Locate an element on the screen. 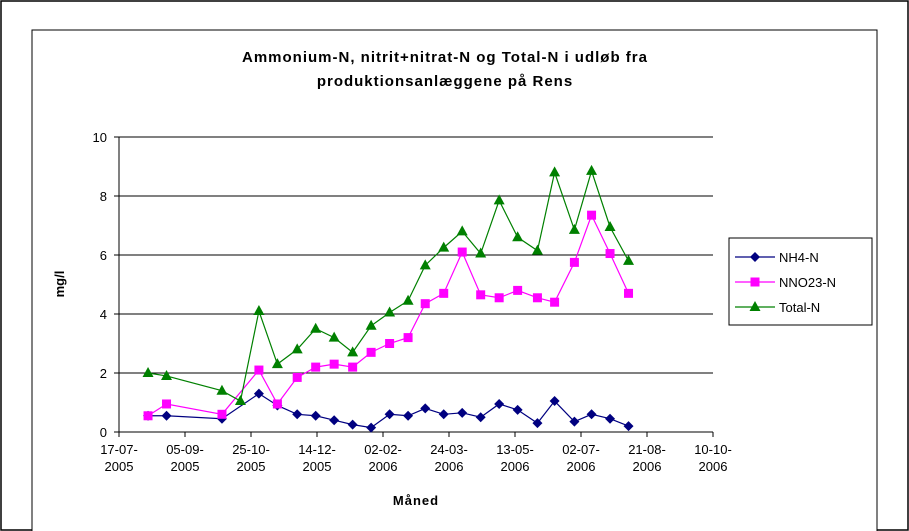 The image size is (909, 531). x-tick-label: 24-03-2006 is located at coordinates (449, 458).